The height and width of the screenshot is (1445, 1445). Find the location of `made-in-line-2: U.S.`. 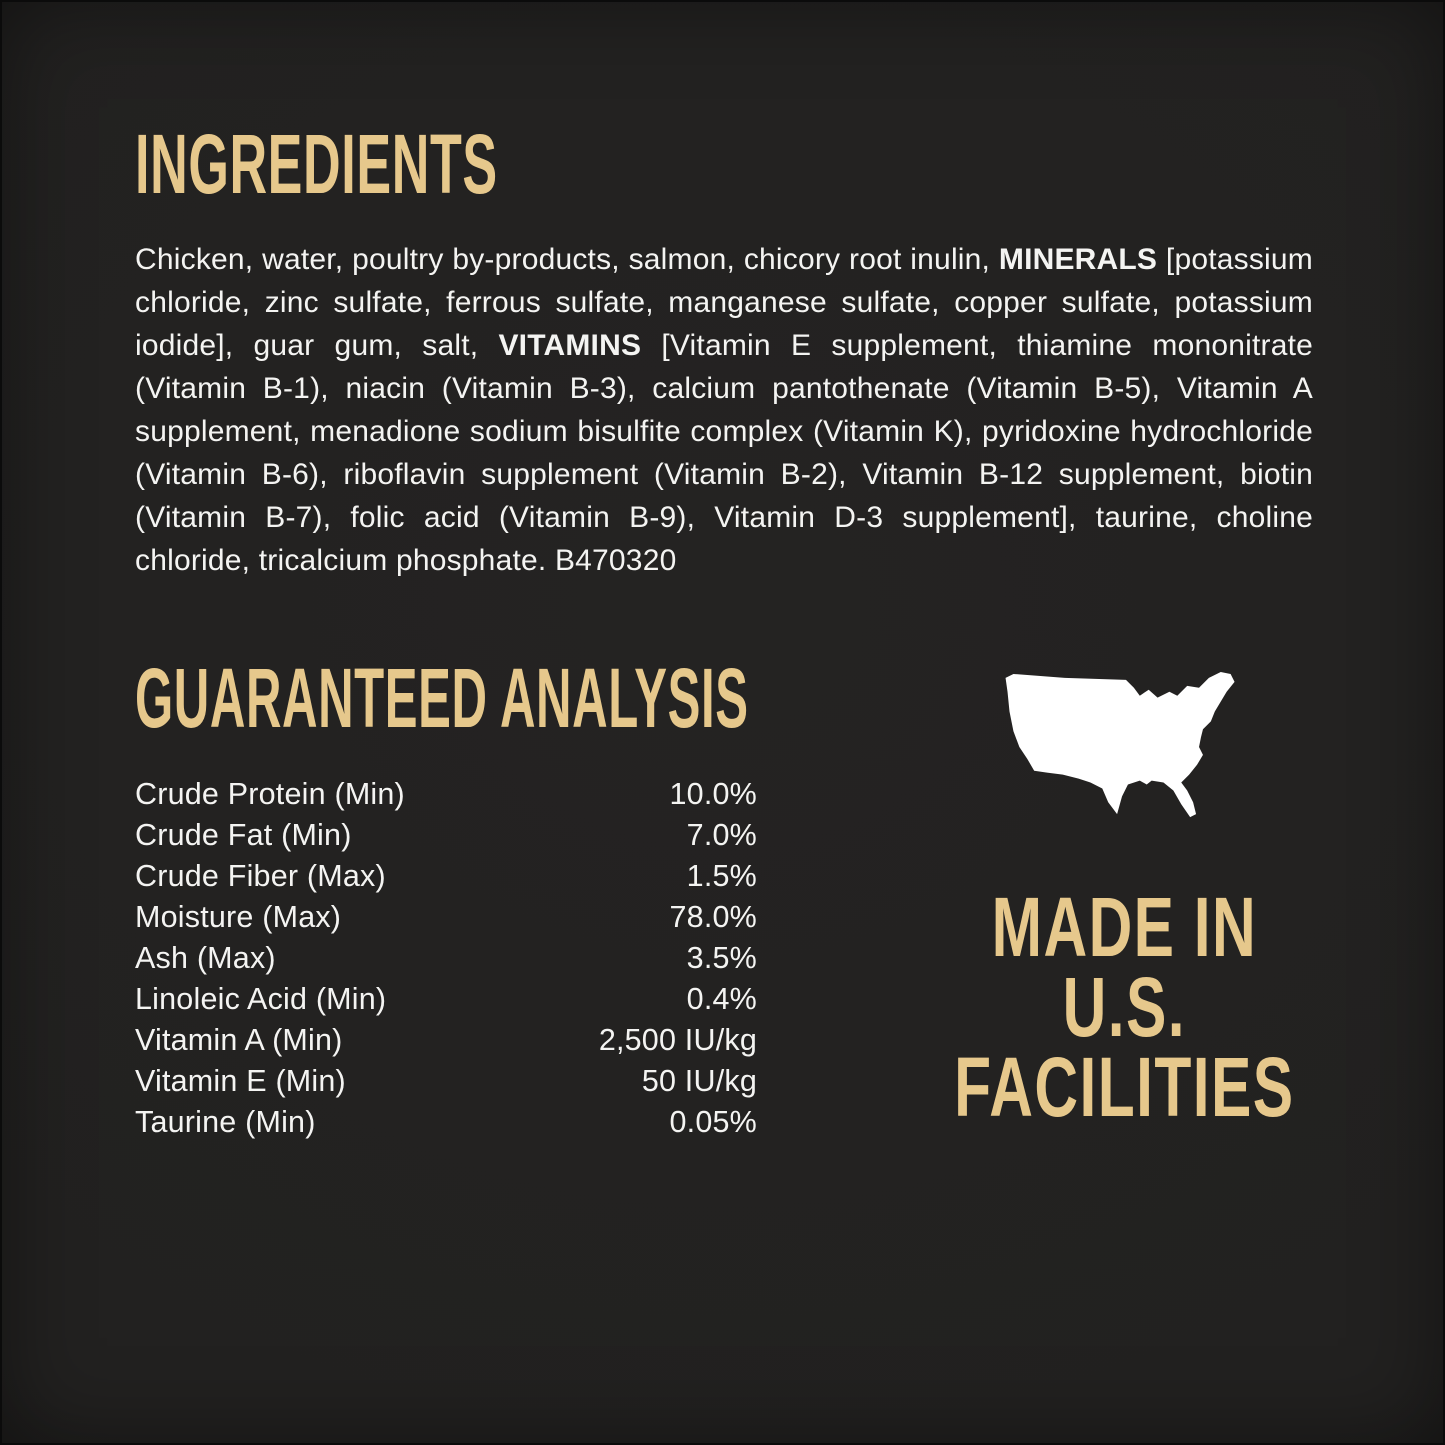

made-in-line-2: U.S. is located at coordinates (1124, 1007).